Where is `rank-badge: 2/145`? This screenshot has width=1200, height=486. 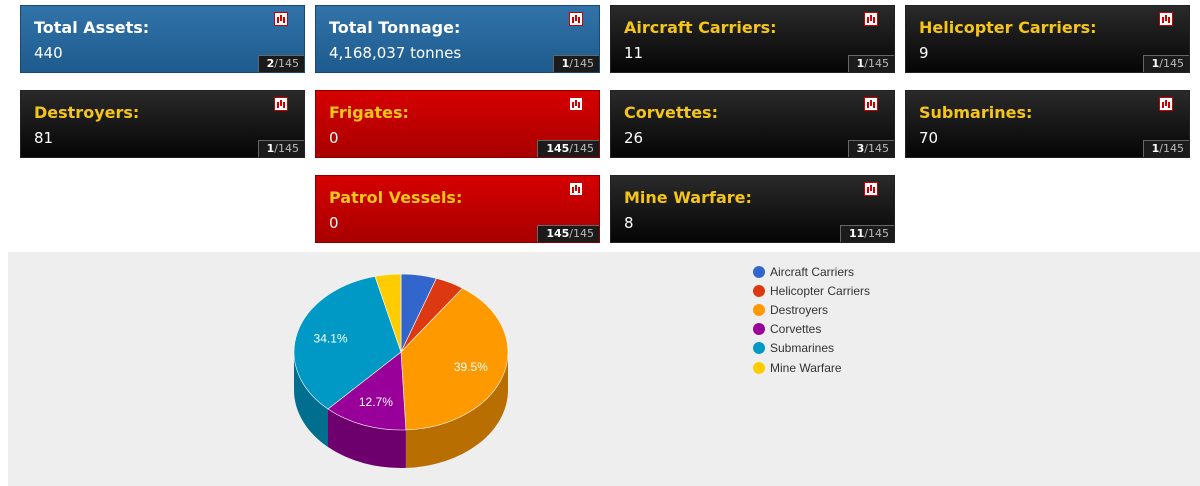 rank-badge: 2/145 is located at coordinates (280, 63).